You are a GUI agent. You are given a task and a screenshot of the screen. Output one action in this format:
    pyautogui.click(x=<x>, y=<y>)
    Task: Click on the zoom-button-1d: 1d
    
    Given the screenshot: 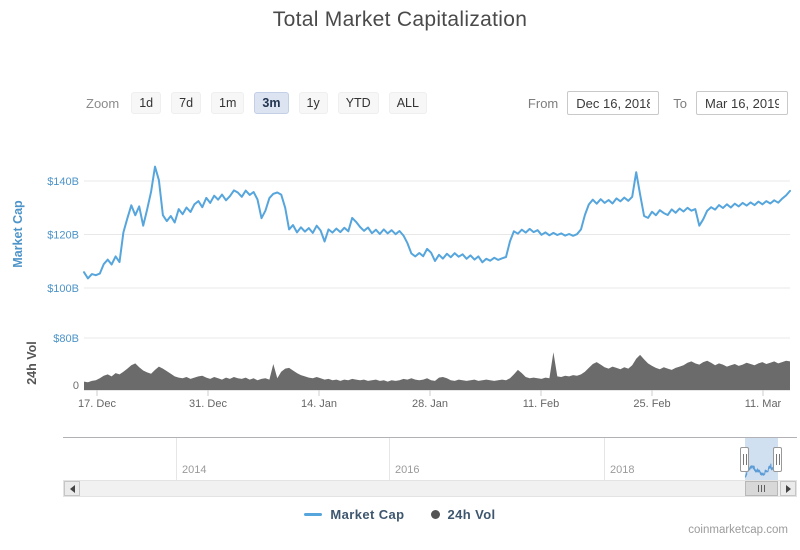 What is the action you would take?
    pyautogui.click(x=146, y=103)
    